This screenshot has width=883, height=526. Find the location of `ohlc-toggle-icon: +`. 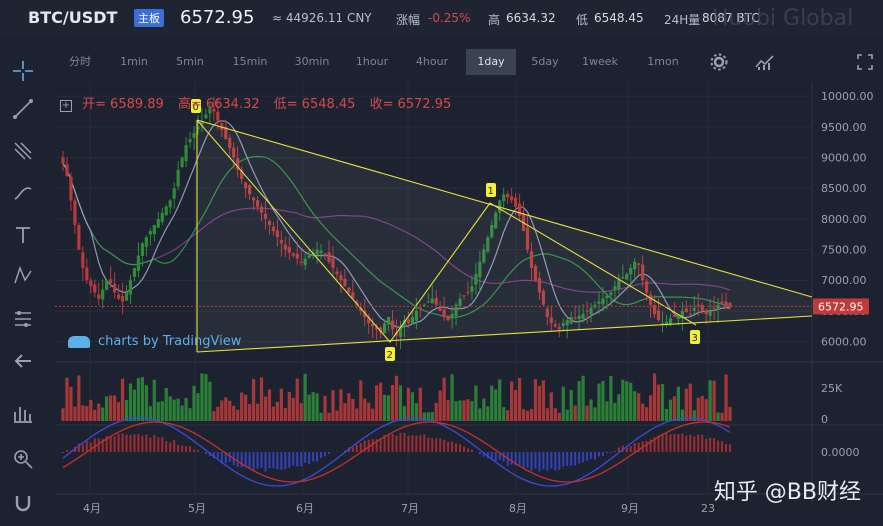

ohlc-toggle-icon: + is located at coordinates (66, 106).